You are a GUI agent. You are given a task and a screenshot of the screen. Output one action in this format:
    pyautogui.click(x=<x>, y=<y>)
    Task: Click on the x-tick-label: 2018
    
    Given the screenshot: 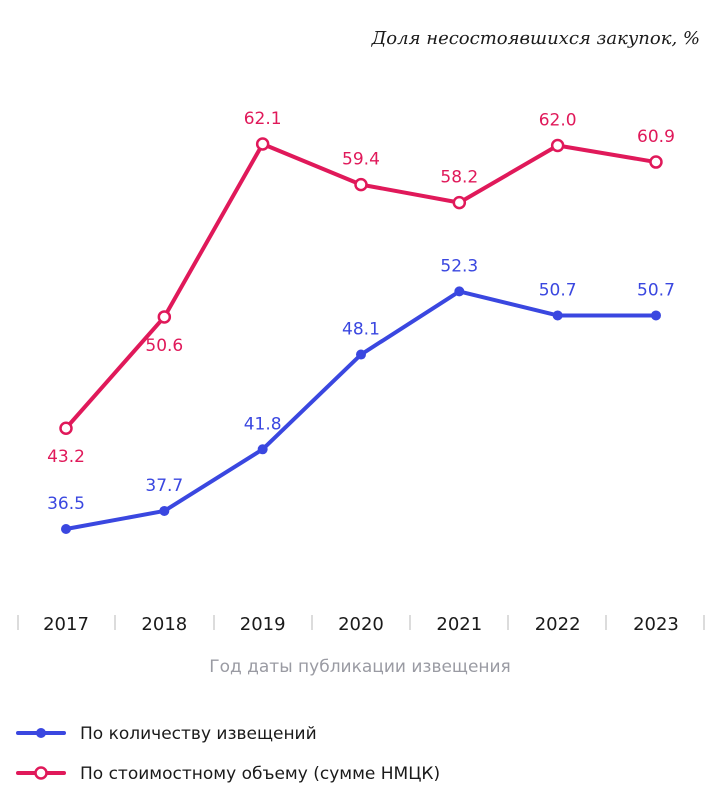 What is the action you would take?
    pyautogui.click(x=164, y=624)
    